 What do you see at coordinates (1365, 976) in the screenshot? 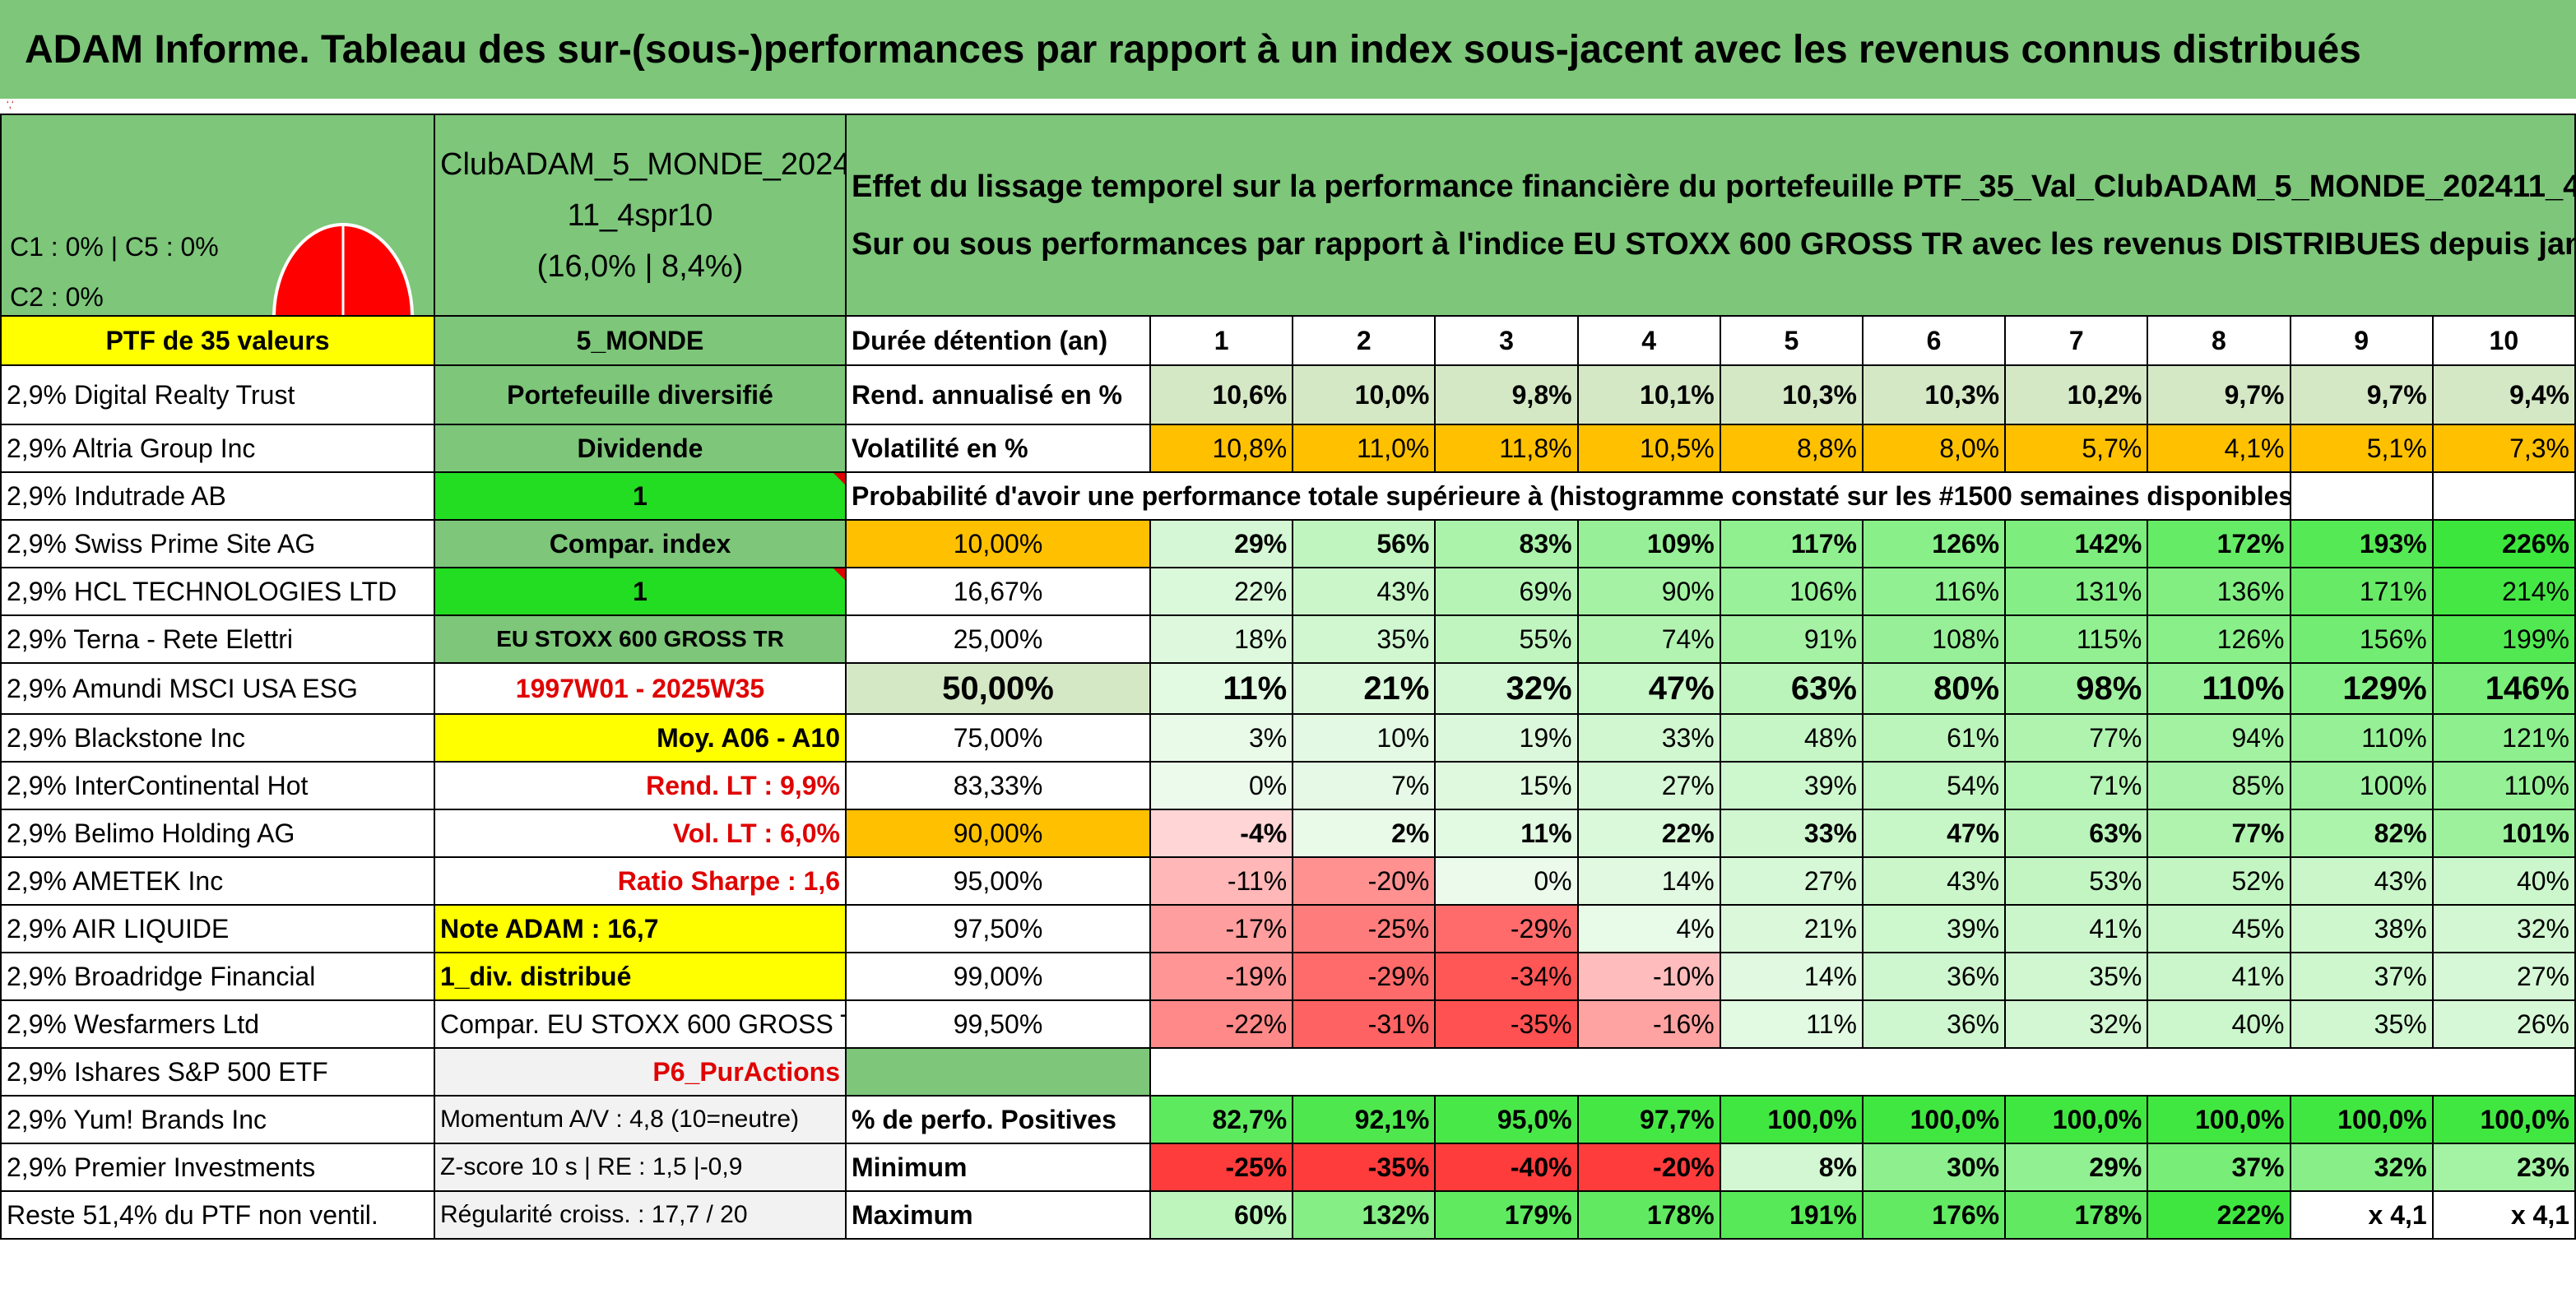
I see `prob-value: -29%` at bounding box center [1365, 976].